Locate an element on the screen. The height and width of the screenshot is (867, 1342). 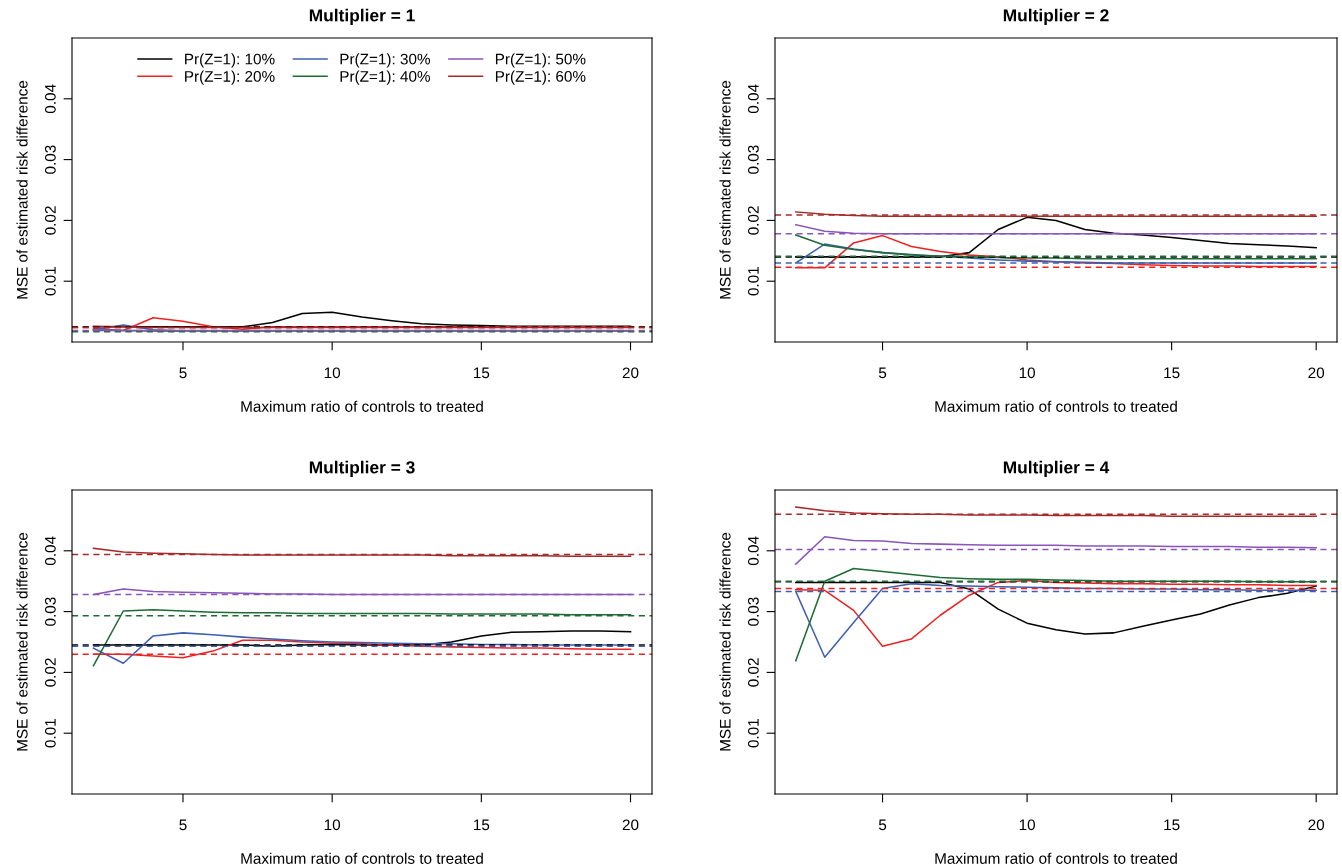
chart-title: Multiplier = 2 is located at coordinates (1056, 16).